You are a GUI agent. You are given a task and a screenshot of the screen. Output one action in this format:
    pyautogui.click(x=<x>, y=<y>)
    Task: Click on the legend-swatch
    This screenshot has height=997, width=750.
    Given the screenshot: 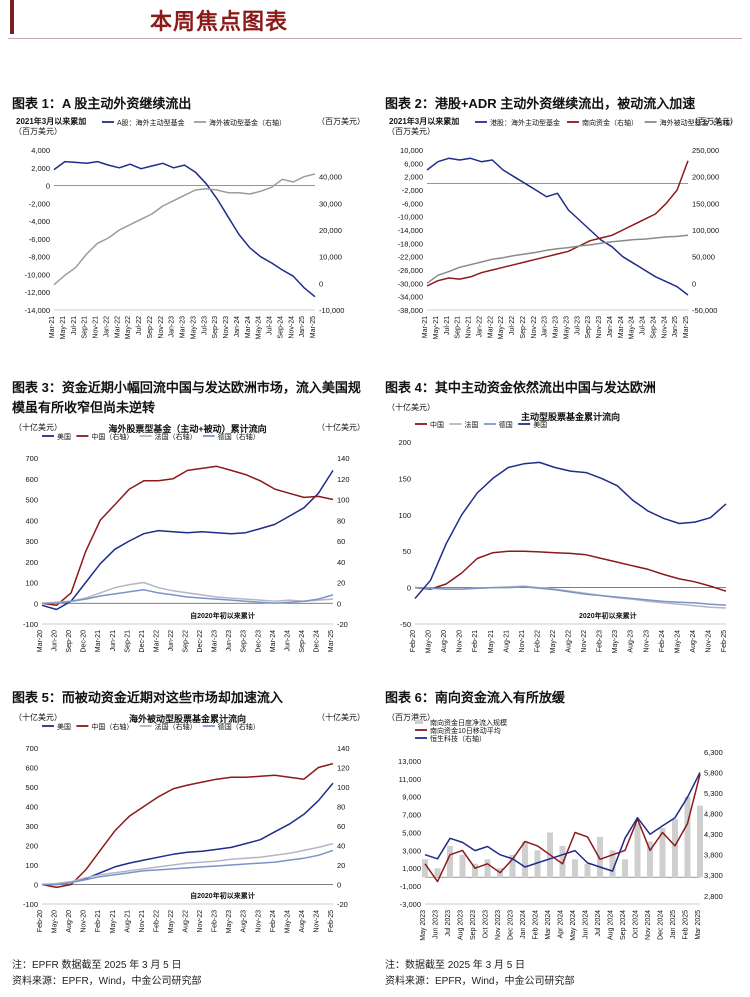 What is the action you would take?
    pyautogui.click(x=419, y=722)
    